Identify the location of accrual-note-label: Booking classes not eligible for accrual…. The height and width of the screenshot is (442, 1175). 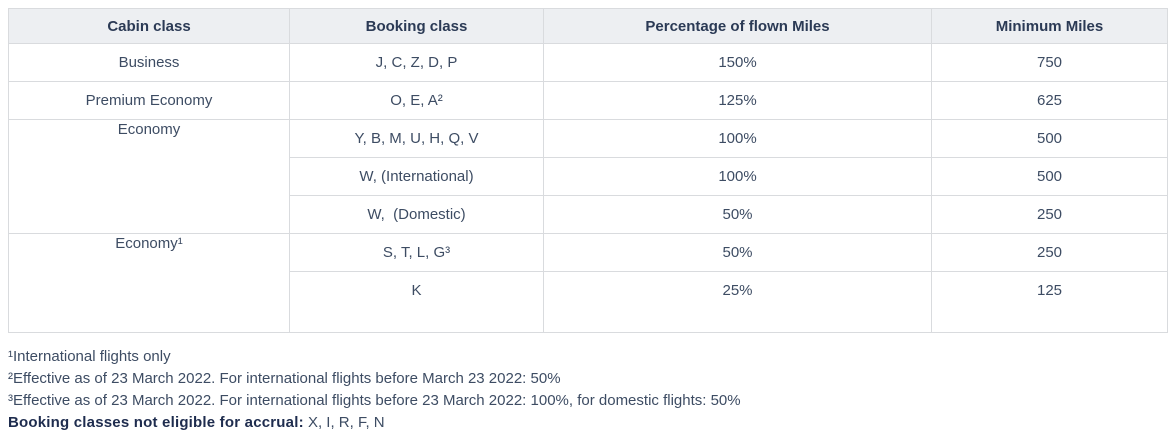
(156, 422).